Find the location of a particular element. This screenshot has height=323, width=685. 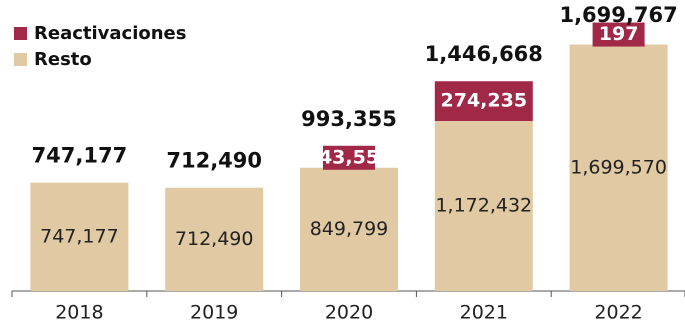

chart-legend: Reactivaciones Resto is located at coordinates (100, 46).